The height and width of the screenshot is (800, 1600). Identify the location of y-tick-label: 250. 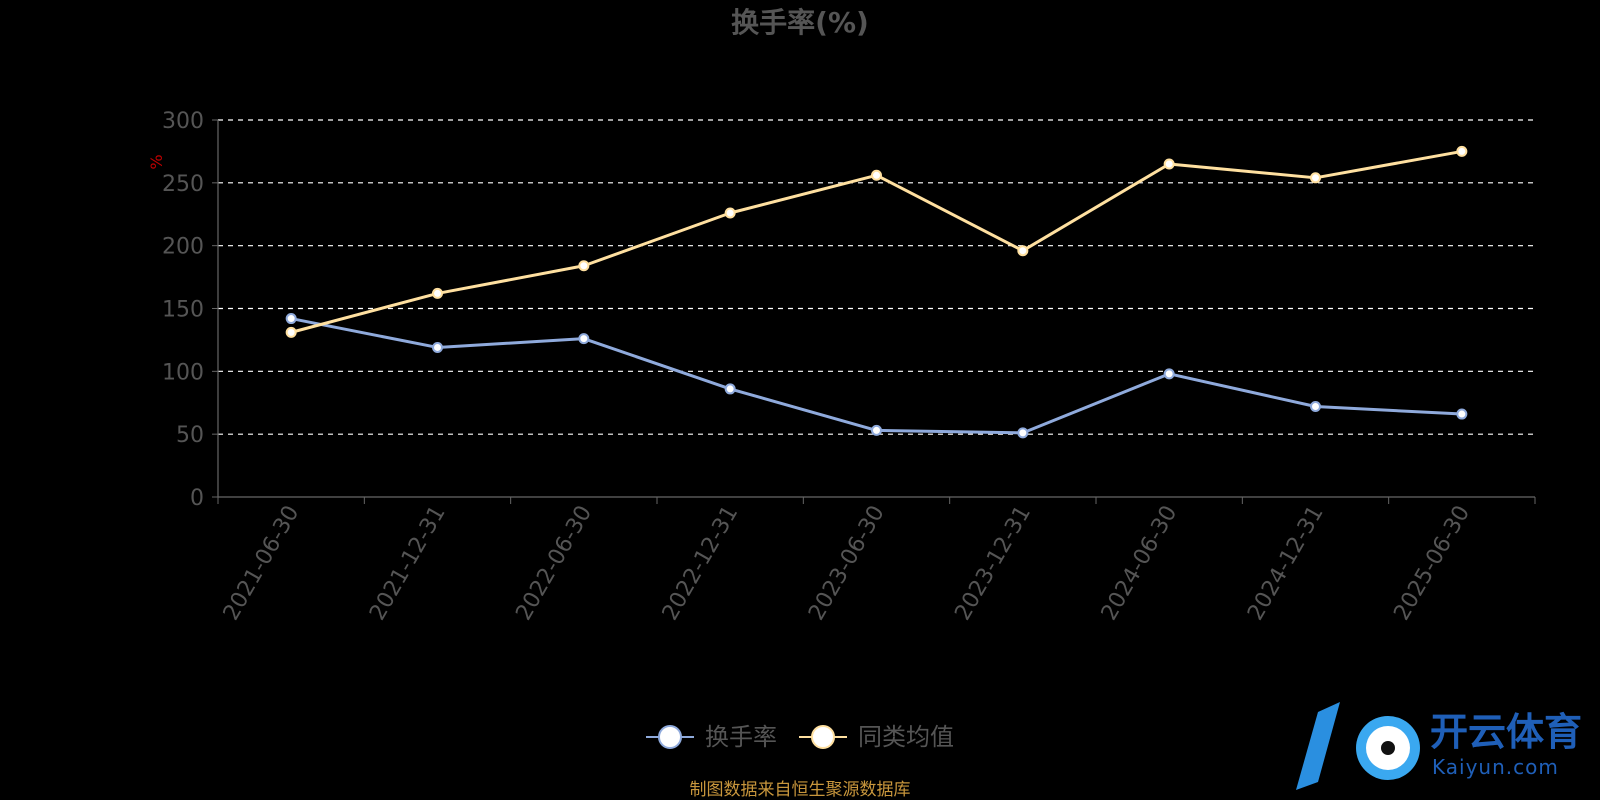
(183, 184).